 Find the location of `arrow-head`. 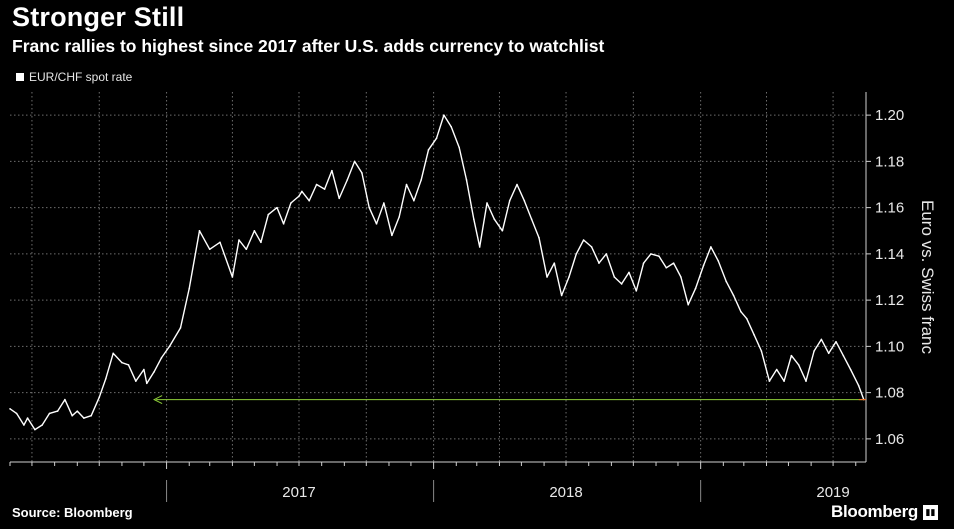

arrow-head is located at coordinates (158, 400).